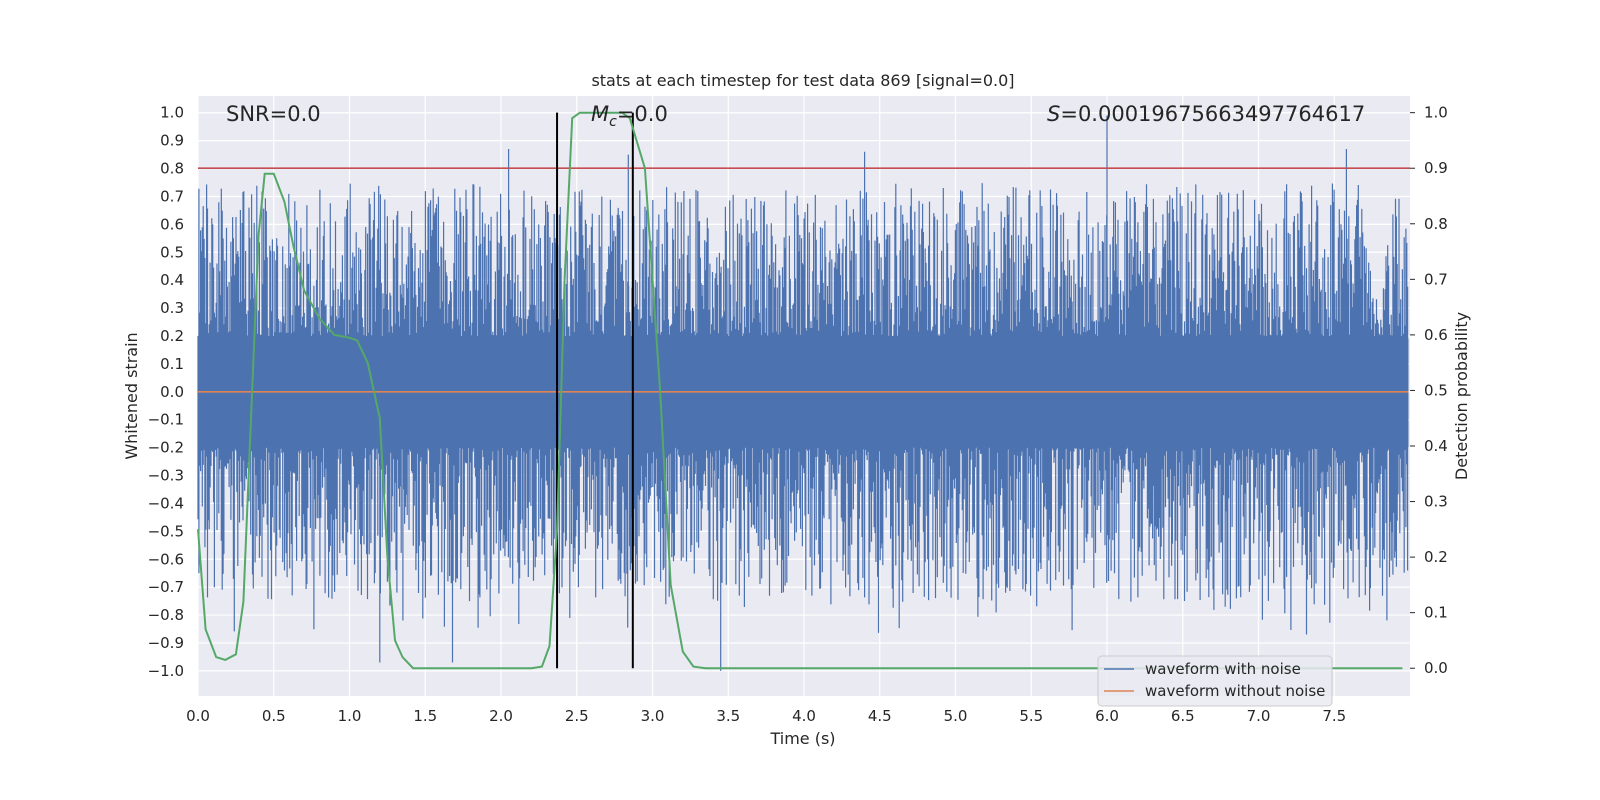 The width and height of the screenshot is (1600, 800). I want to click on x-tick-label: 6.5, so click(1183, 716).